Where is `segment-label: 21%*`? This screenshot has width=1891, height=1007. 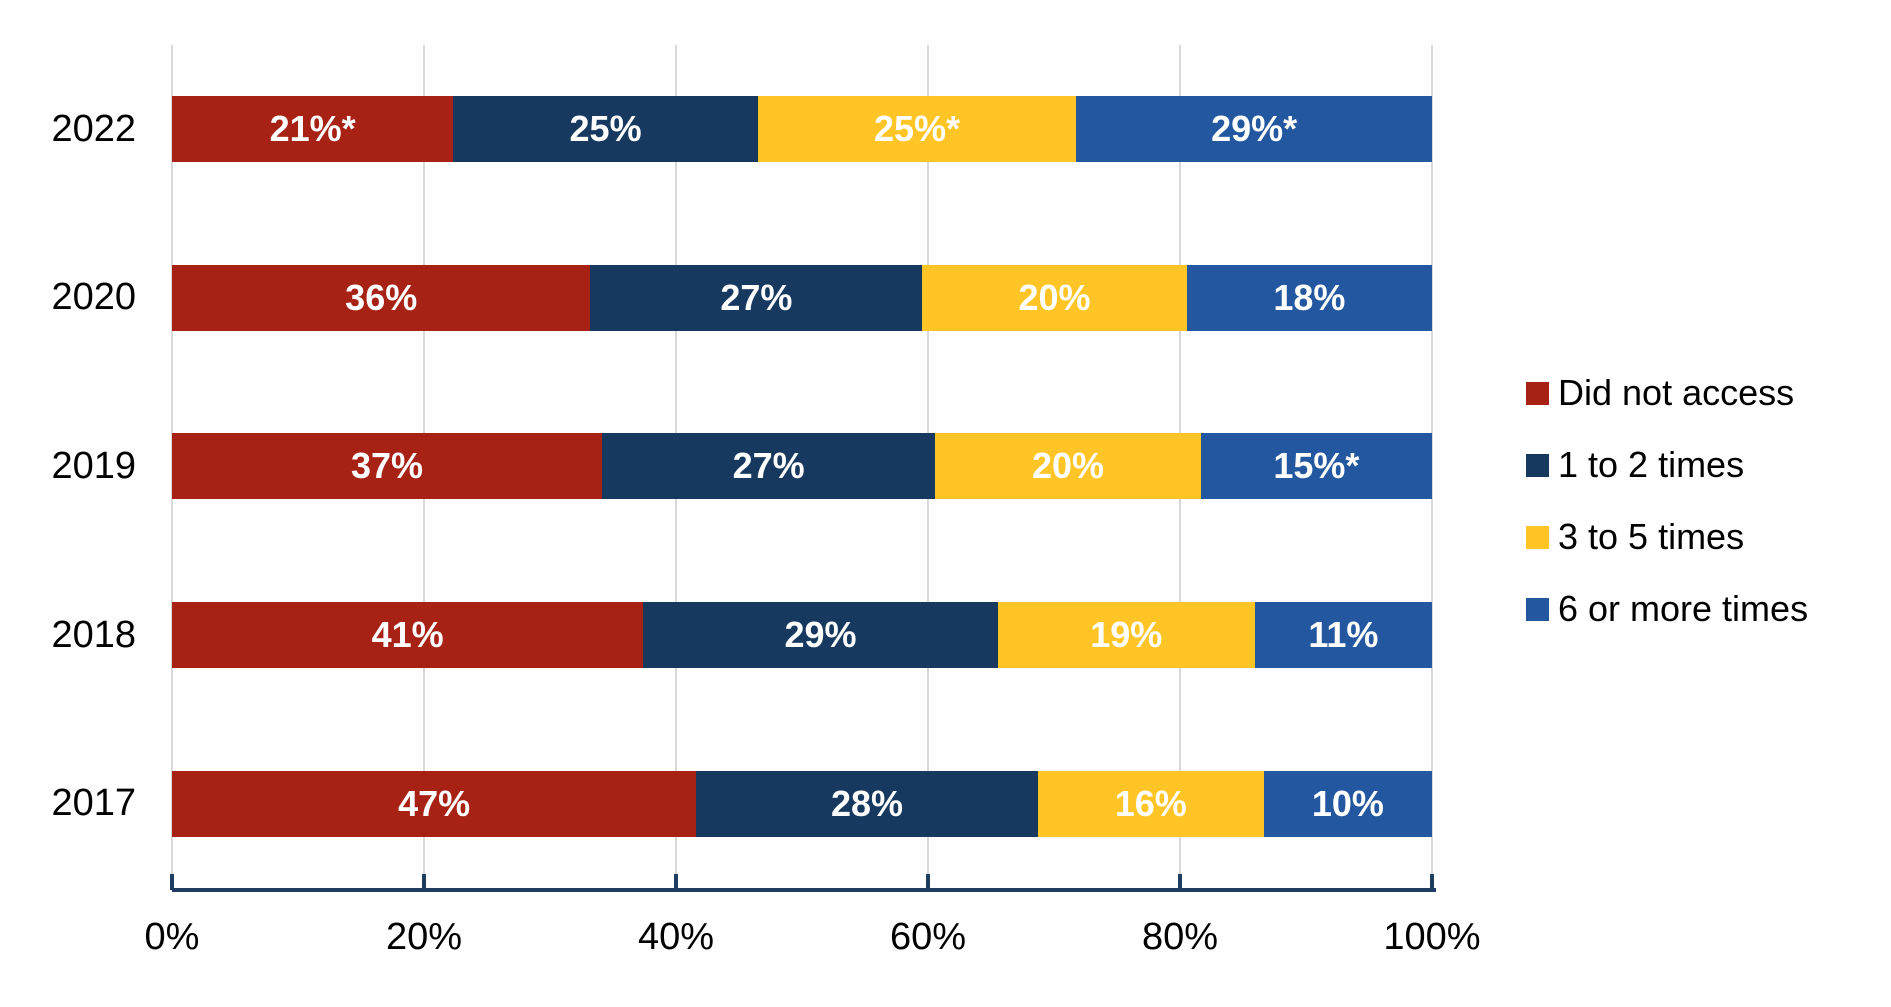
segment-label: 21%* is located at coordinates (312, 129).